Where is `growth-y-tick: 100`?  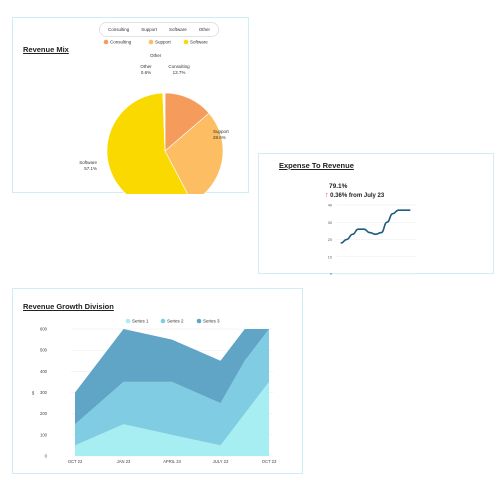 growth-y-tick: 100 is located at coordinates (44, 434).